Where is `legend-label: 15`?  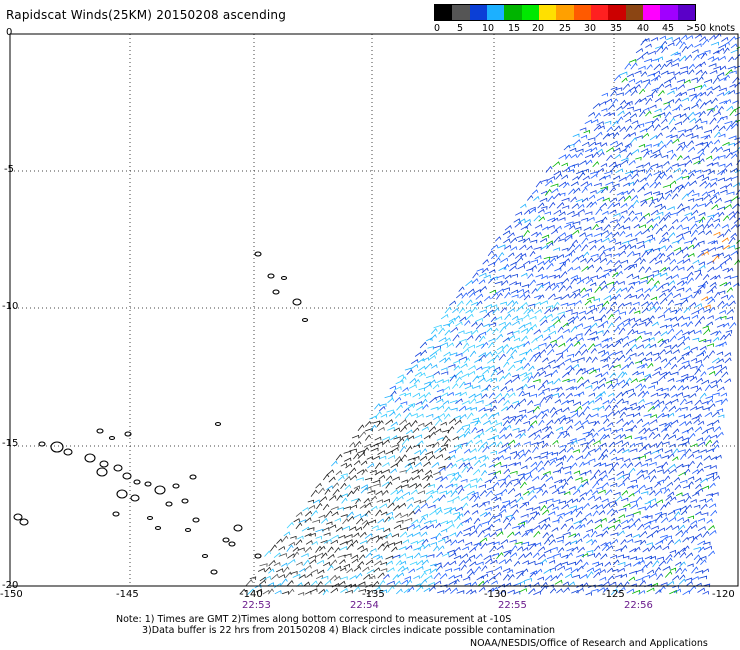 legend-label: 15 is located at coordinates (514, 28).